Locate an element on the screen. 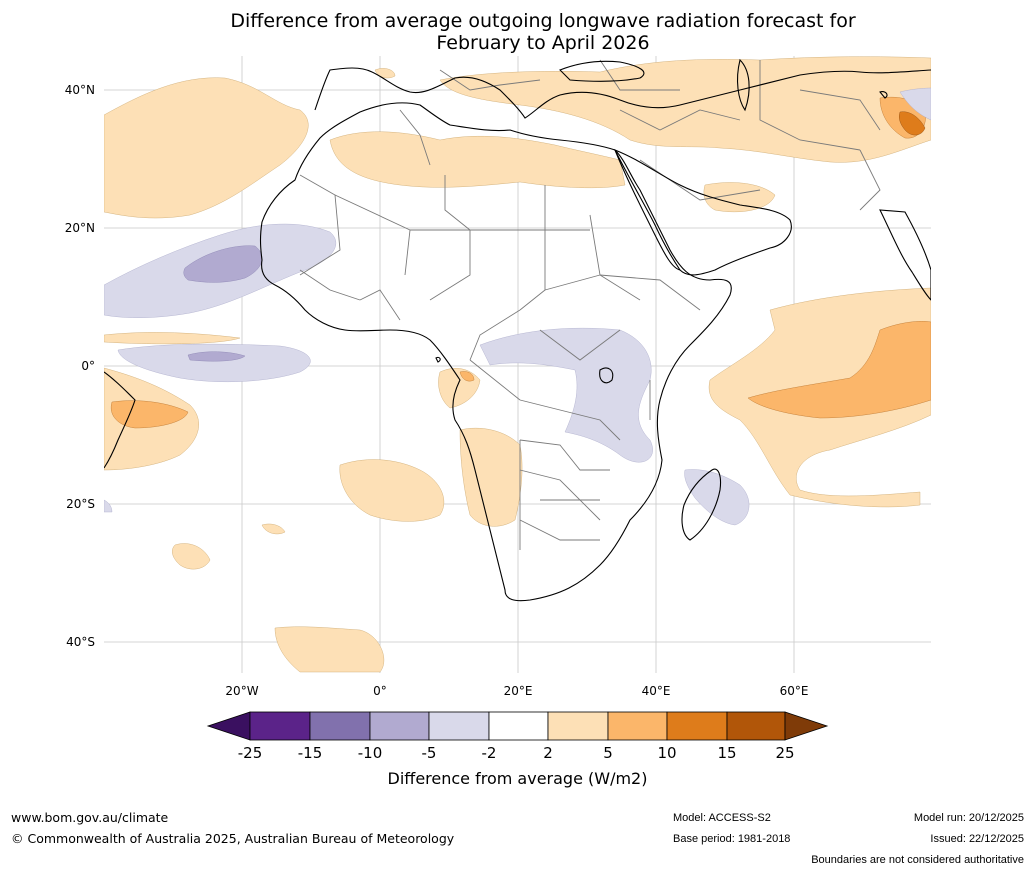 The width and height of the screenshot is (1035, 873). lon-label-40e: 40°E is located at coordinates (656, 691).